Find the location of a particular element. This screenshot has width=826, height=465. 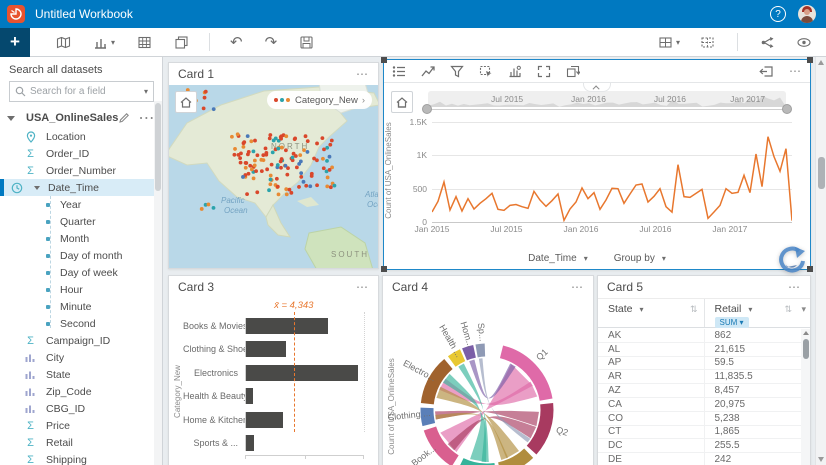

view-mode-button is located at coordinates (804, 42).